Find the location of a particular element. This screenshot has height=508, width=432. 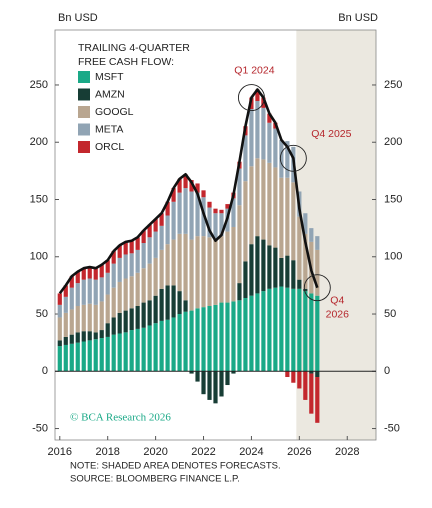

legend-label: GOOGL is located at coordinates (114, 112).